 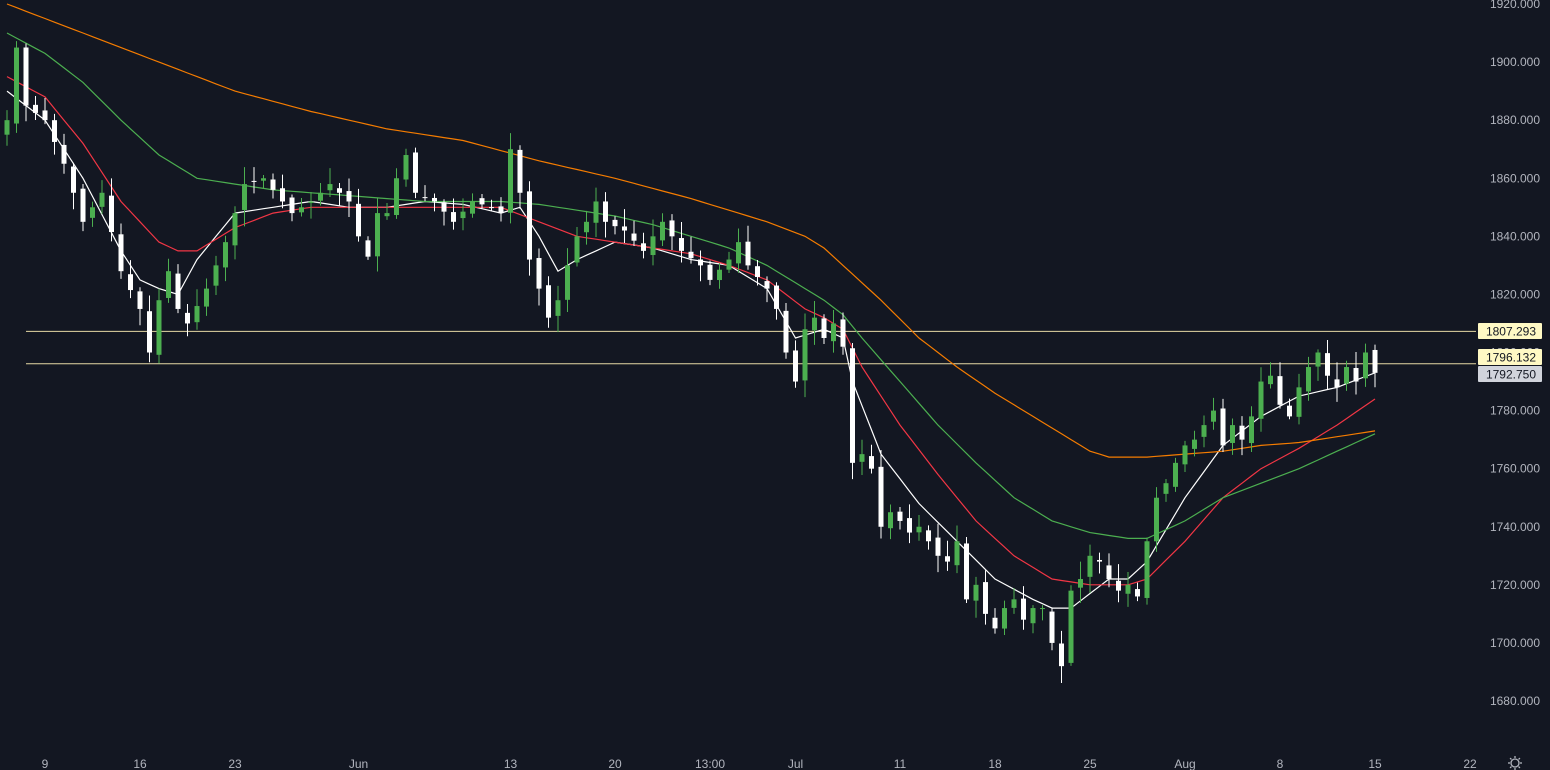 I want to click on y-axis-tick-label: 1860.000, so click(x=1515, y=178).